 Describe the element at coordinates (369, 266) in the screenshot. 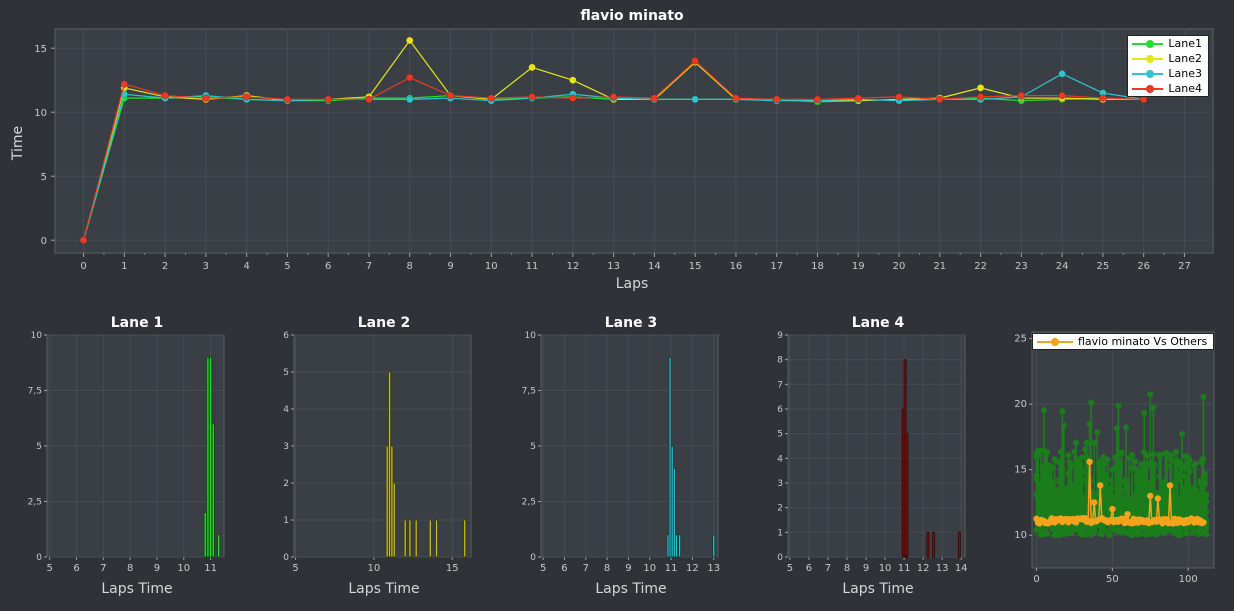

I see `main-x-tick-label: 7` at that location.